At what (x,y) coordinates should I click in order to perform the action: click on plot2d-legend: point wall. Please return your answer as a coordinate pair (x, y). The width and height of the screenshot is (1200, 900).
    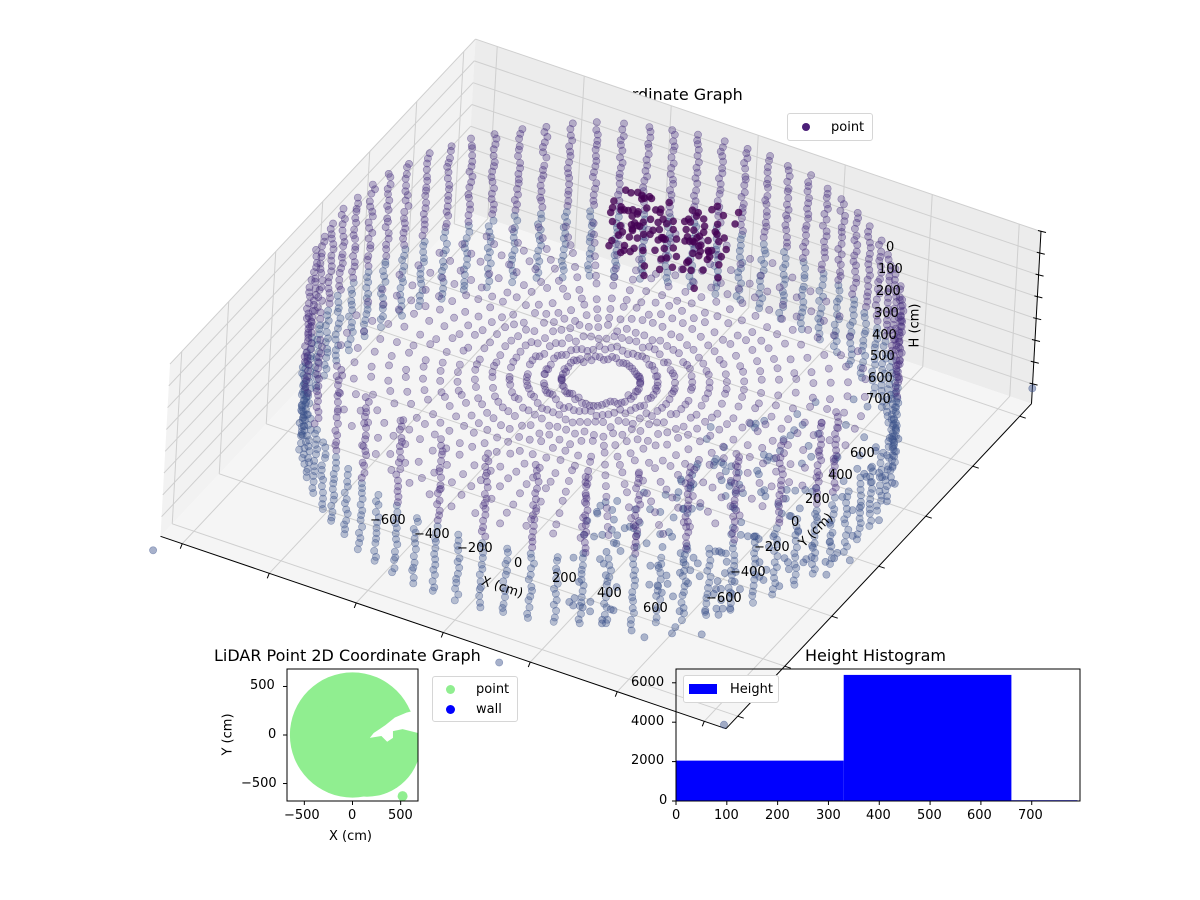
    Looking at the image, I should click on (475, 699).